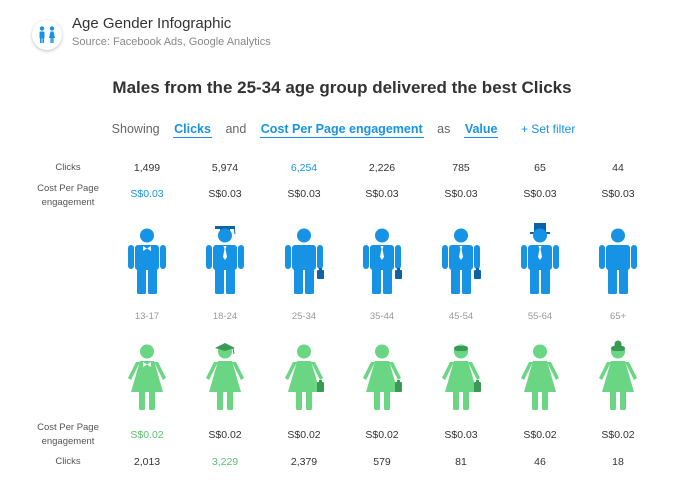 The image size is (684, 480). I want to click on metric2-selector: Cost Per Page engagement, so click(341, 130).